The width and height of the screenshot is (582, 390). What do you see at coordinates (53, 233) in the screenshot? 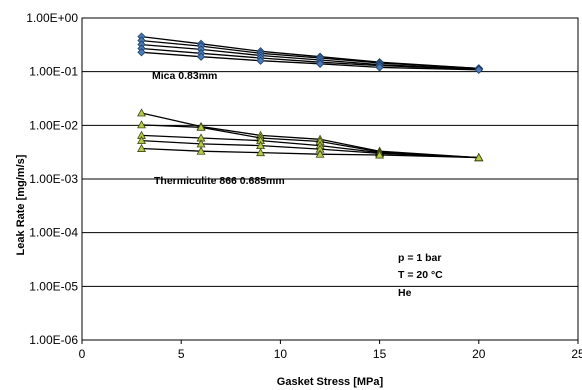
I see `y-tick-label: 1.00E-04` at bounding box center [53, 233].